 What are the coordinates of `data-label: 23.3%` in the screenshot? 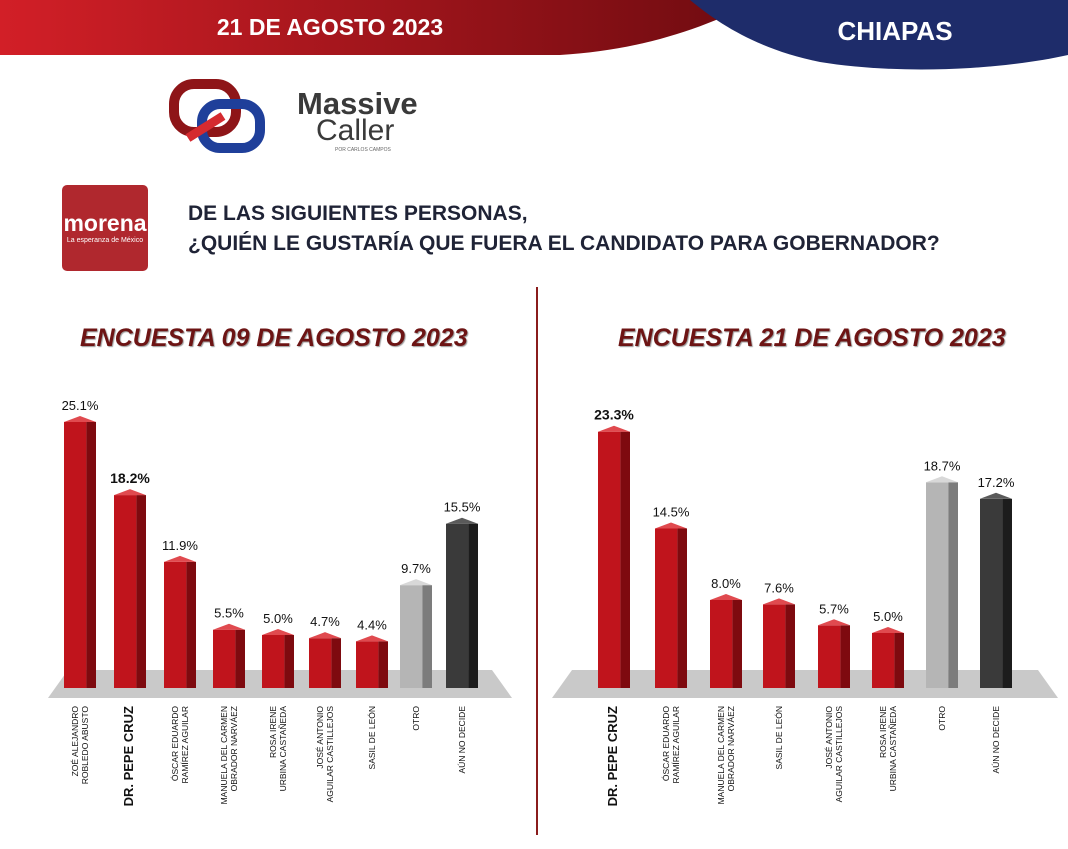 It's located at (614, 415).